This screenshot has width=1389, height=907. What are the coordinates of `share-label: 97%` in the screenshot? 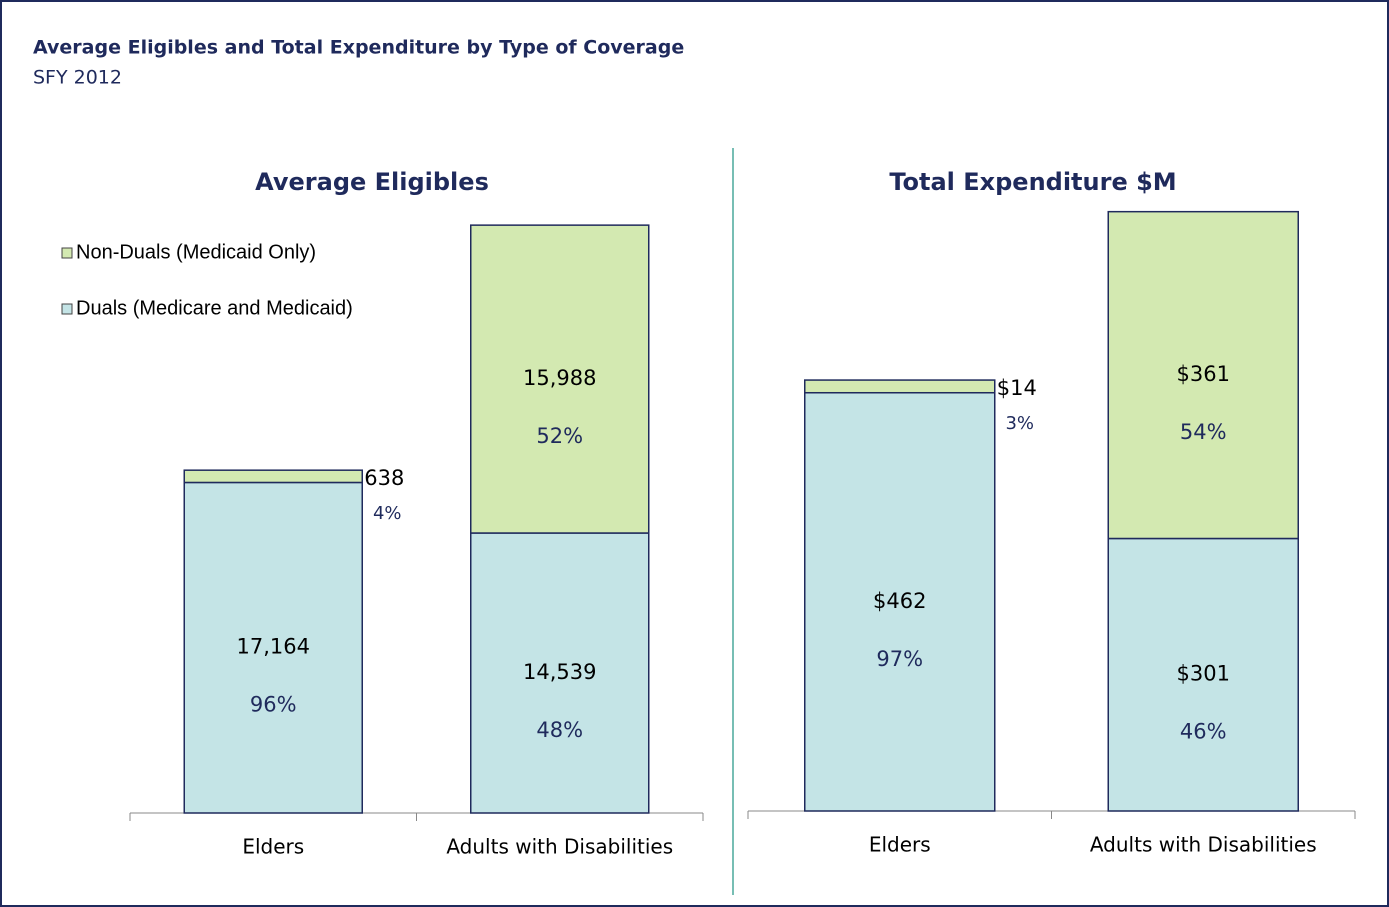 It's located at (899, 659).